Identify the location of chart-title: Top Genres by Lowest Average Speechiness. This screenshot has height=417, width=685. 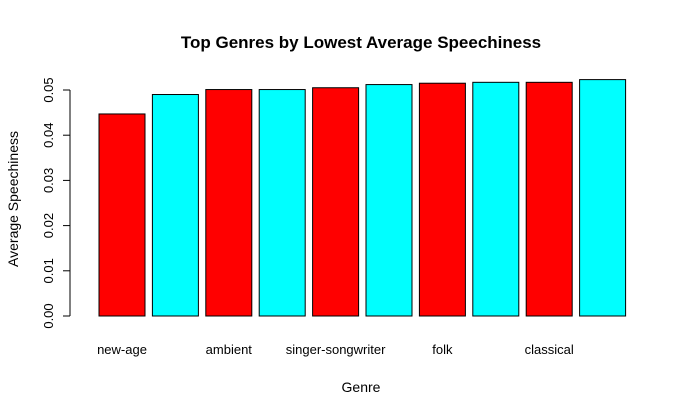
(361, 42).